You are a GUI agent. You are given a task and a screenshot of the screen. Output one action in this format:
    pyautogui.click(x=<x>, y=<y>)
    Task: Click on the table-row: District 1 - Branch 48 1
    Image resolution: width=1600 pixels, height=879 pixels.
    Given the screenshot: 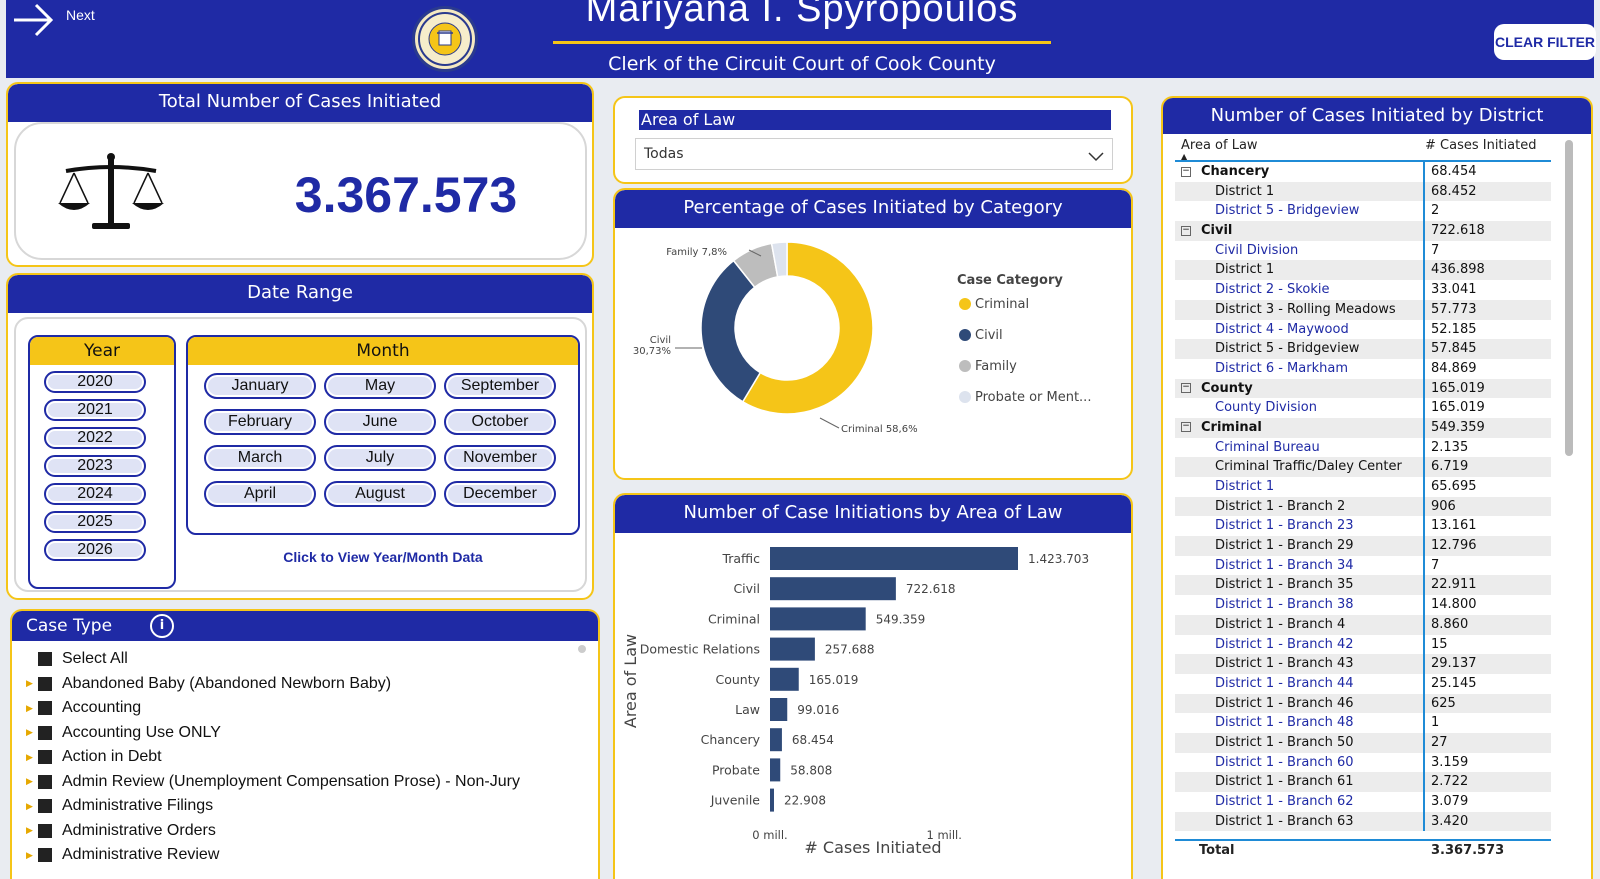 What is the action you would take?
    pyautogui.click(x=1363, y=723)
    